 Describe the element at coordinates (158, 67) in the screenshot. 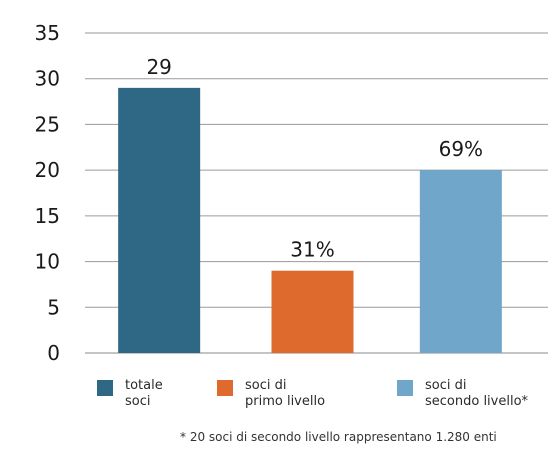

I see `data-label: 29` at that location.